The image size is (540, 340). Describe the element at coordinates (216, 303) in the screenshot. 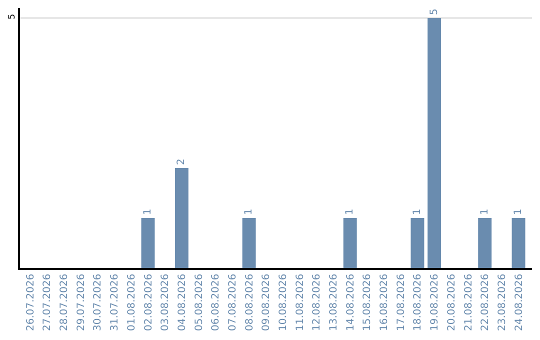

I see `x-tick-label: 06.08.2026` at that location.